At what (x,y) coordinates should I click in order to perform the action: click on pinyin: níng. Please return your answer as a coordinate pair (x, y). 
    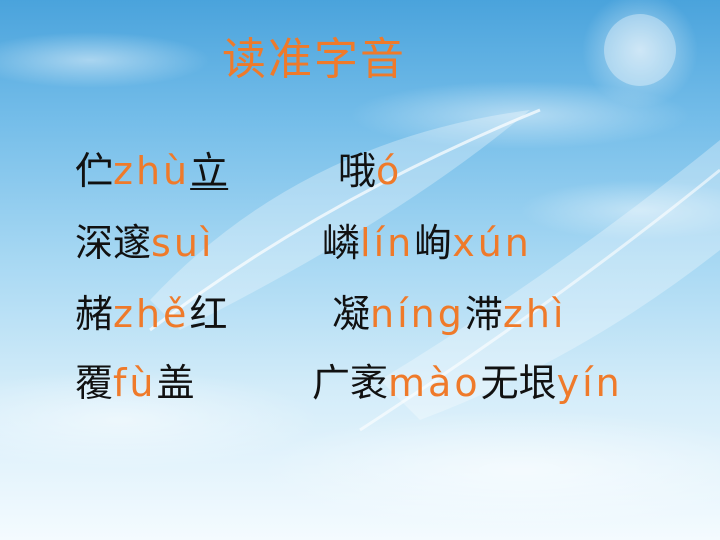
    Looking at the image, I should click on (417, 314).